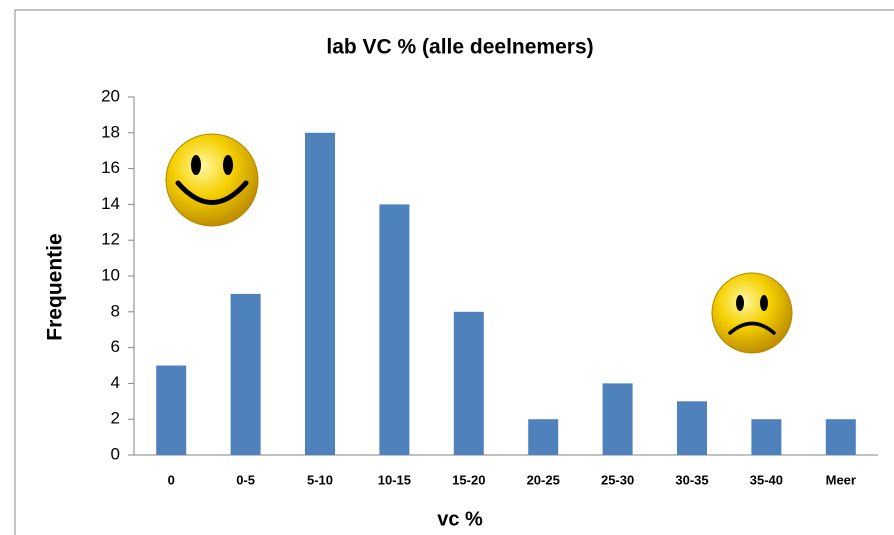  I want to click on y-tick-label: 6, so click(115, 346).